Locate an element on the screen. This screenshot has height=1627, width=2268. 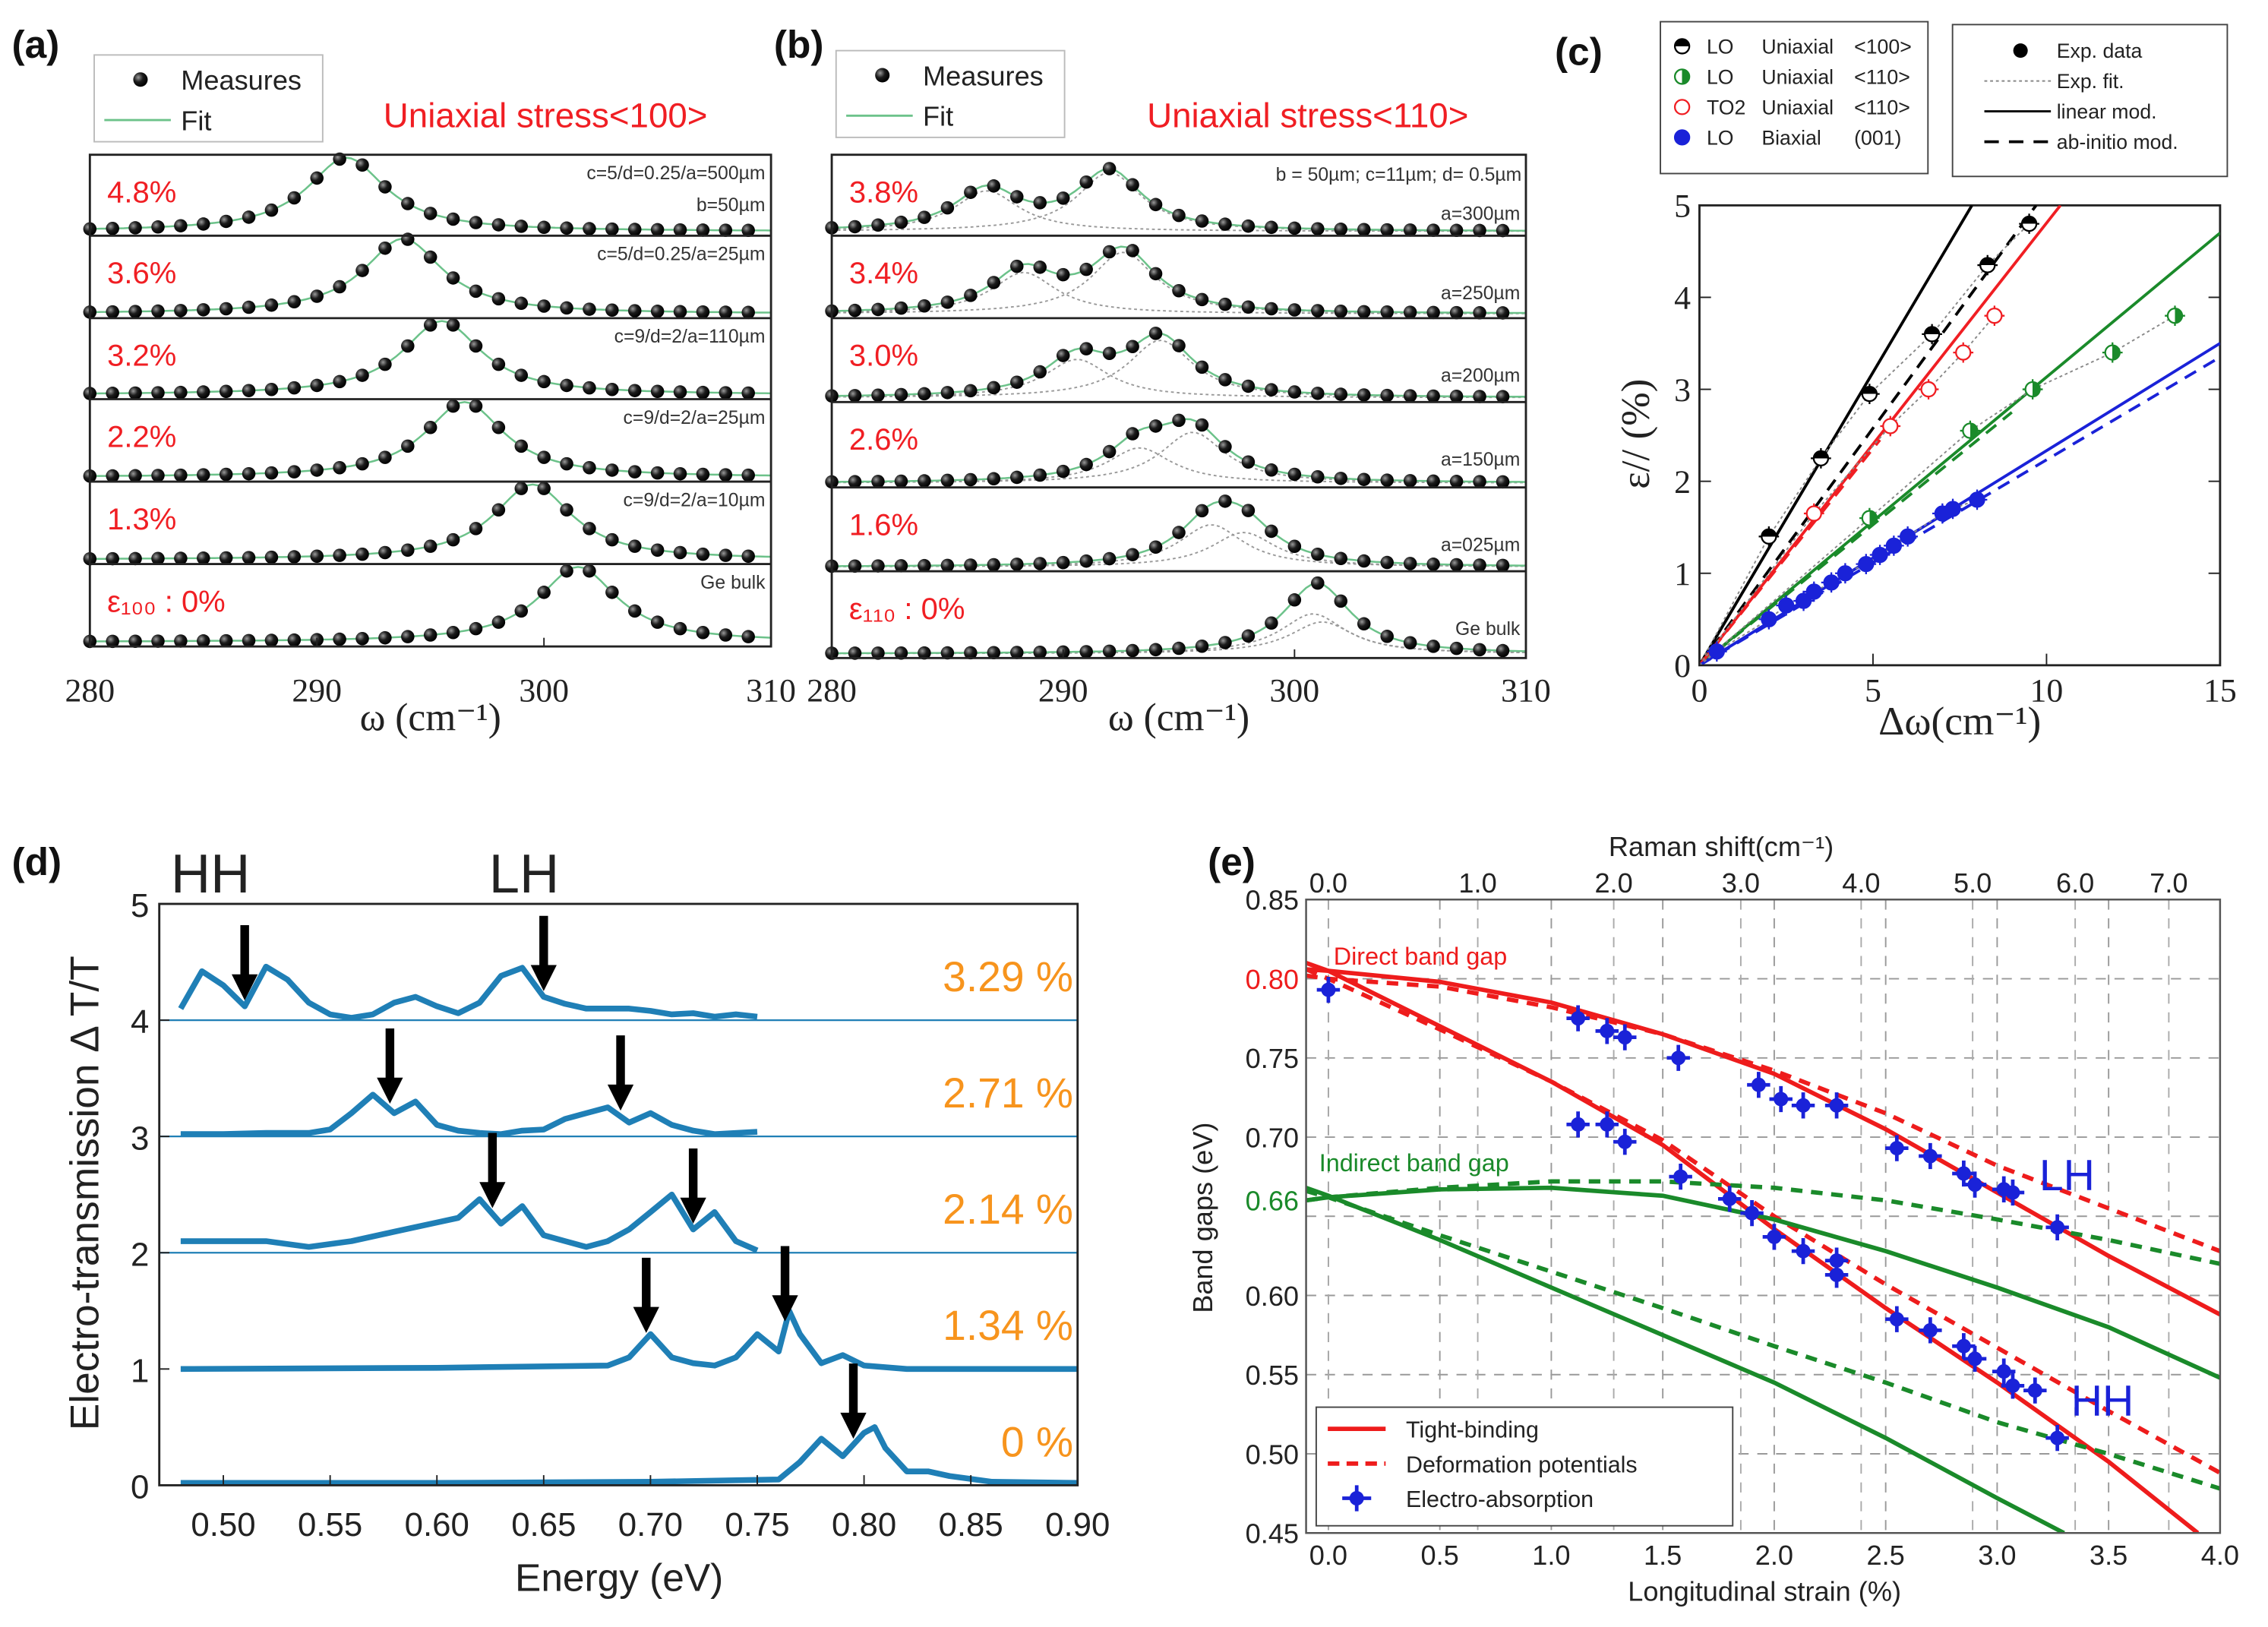
x-axis-label: ω (cm⁻¹) is located at coordinates (430, 718).